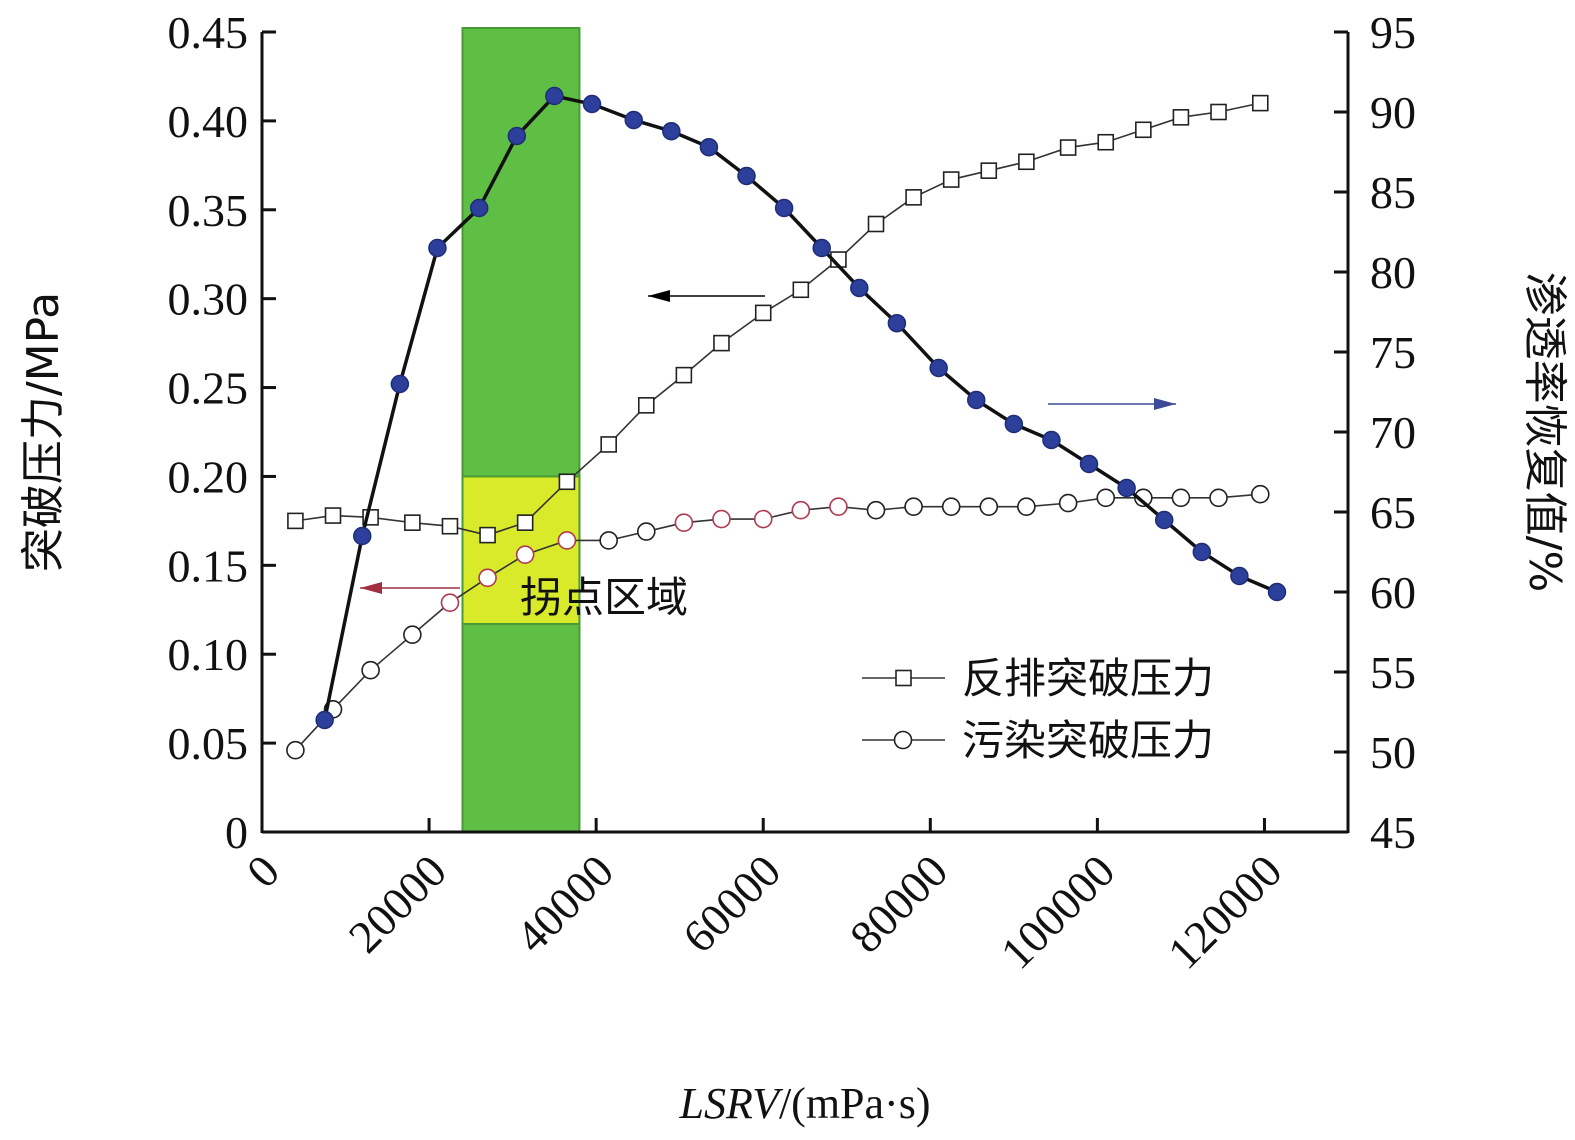  Describe the element at coordinates (1393, 32) in the screenshot. I see `y-right-tick-label: 95` at that location.